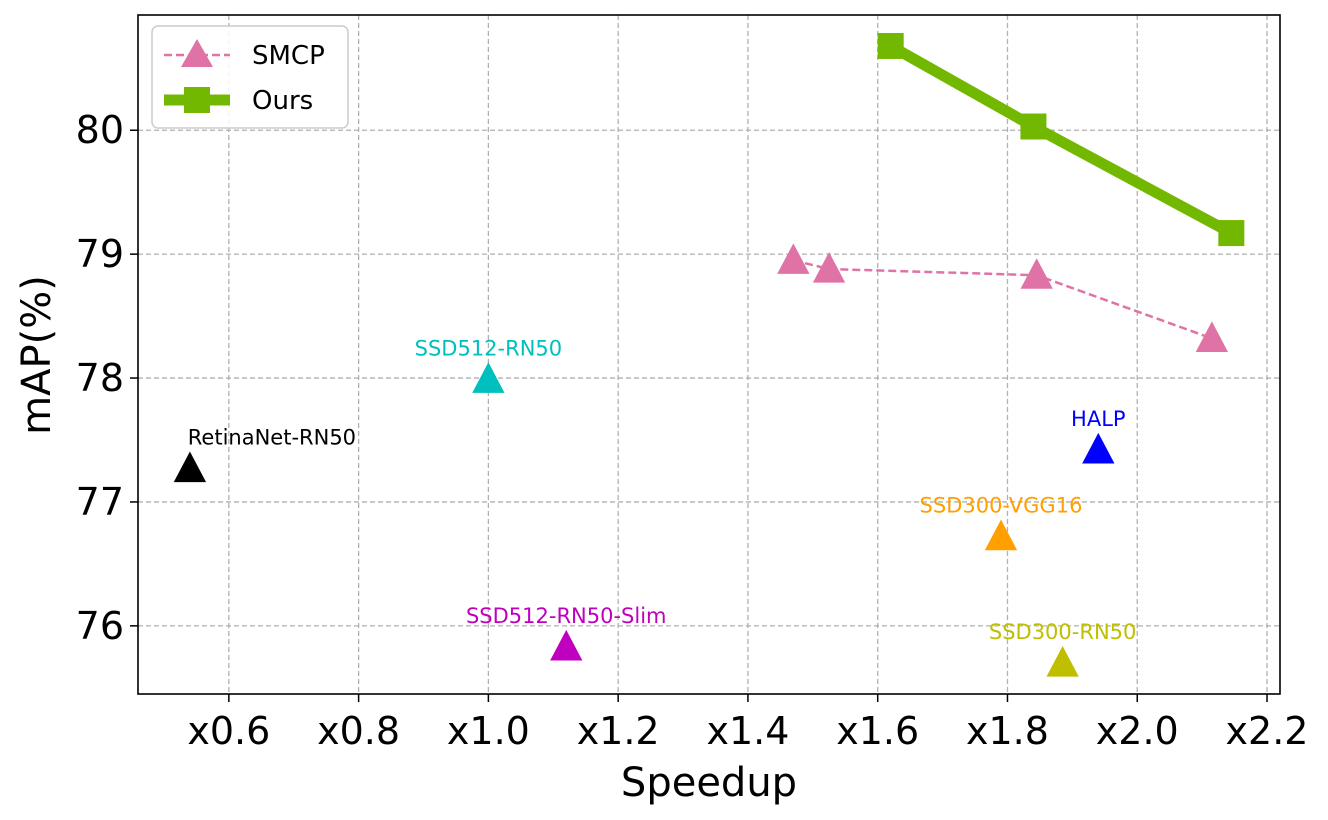 The image size is (1328, 820). Describe the element at coordinates (488, 731) in the screenshot. I see `x-tick-label: x1.0` at that location.